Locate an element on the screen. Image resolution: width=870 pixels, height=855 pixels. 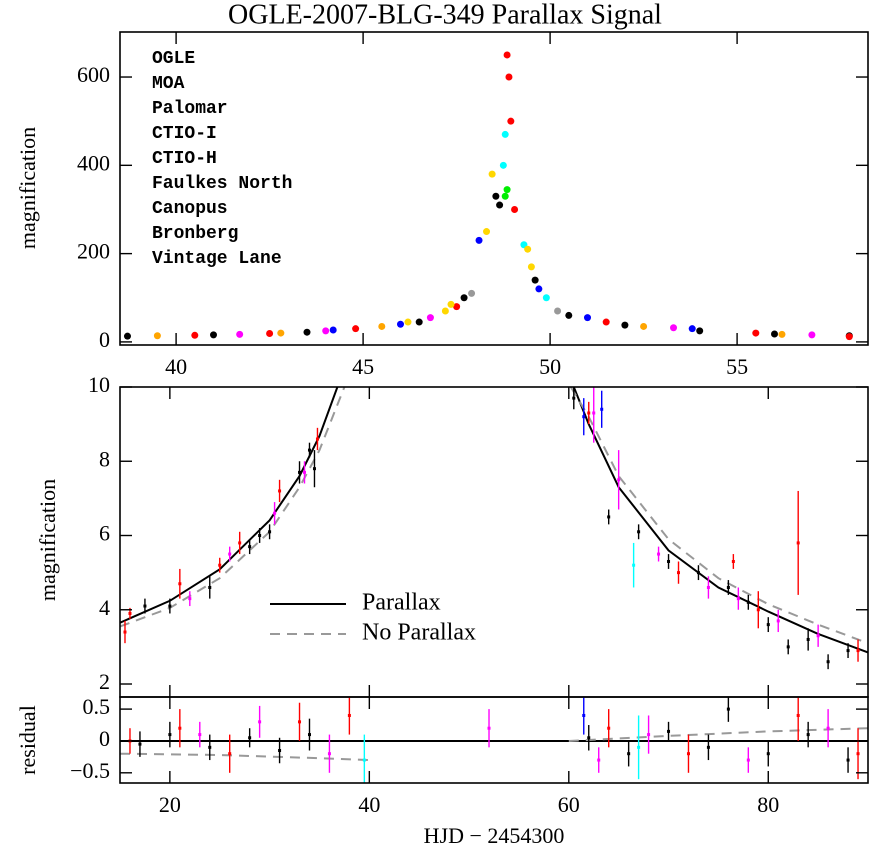
x-tick-label: 40 is located at coordinates (176, 366).